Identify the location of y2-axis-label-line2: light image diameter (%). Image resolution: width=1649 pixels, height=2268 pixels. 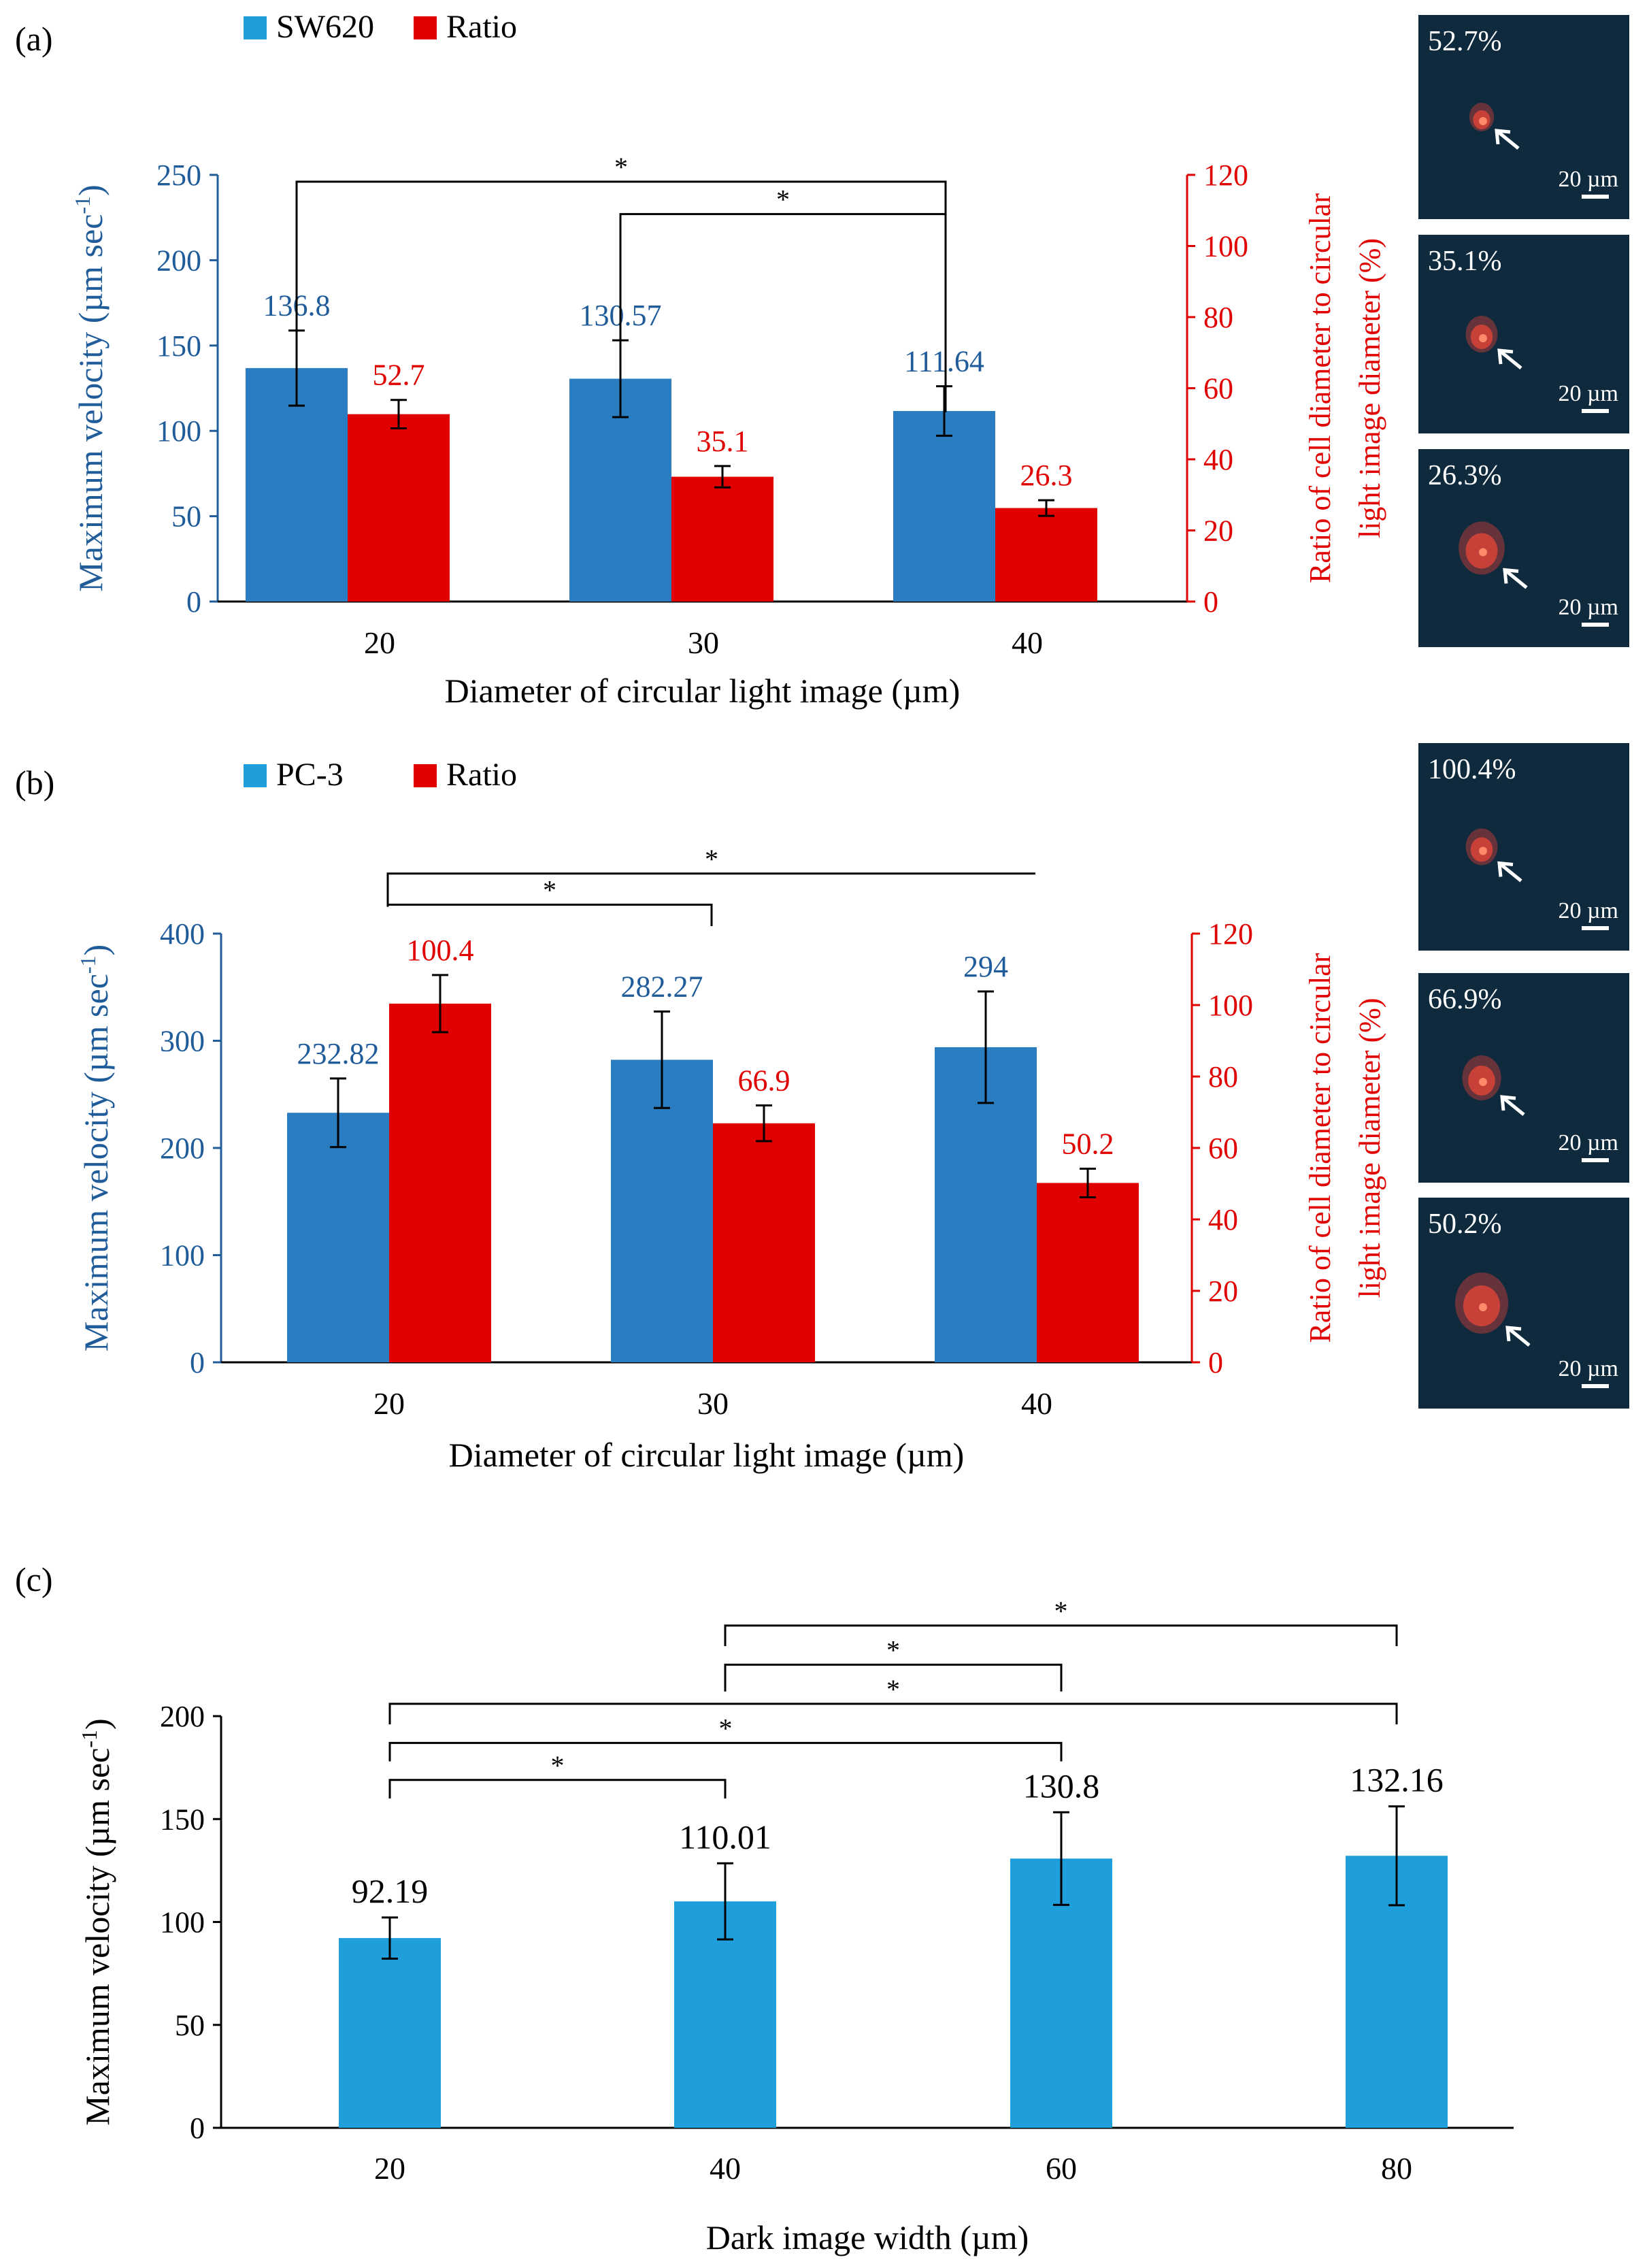
(1369, 388).